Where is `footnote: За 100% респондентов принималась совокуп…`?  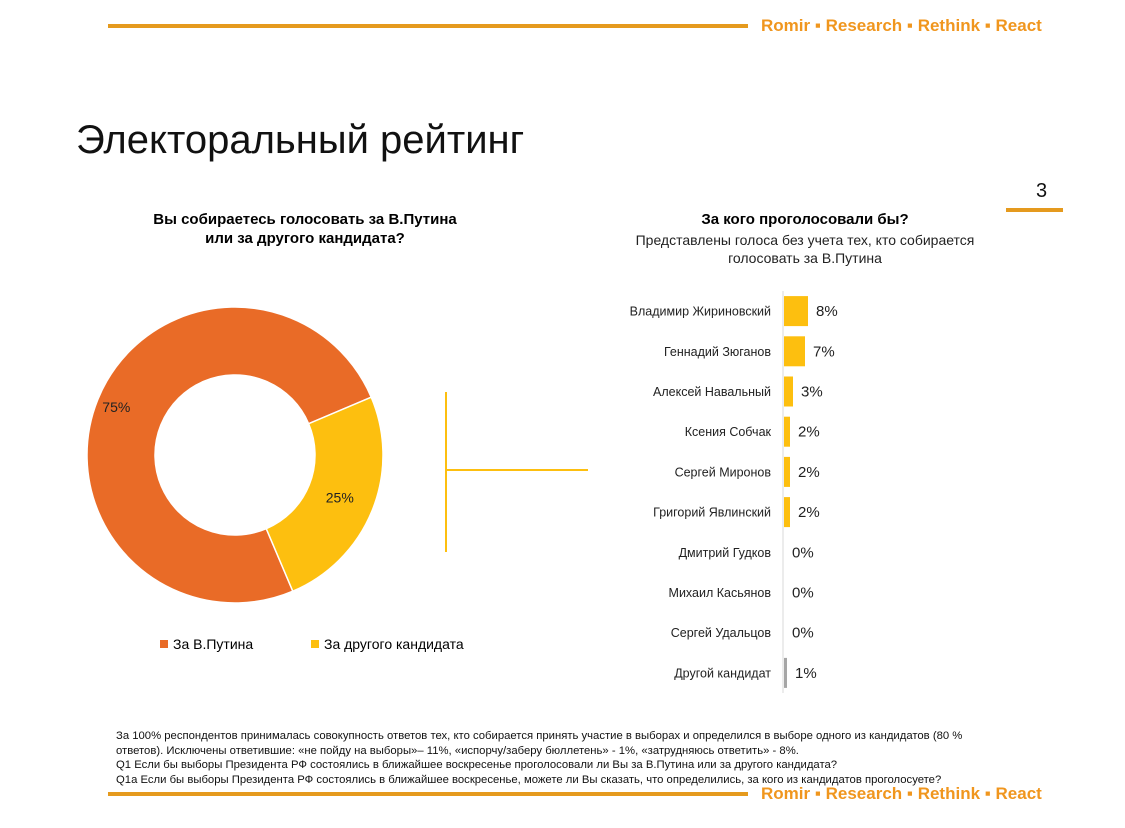 footnote: За 100% респондентов принималась совокуп… is located at coordinates (588, 758).